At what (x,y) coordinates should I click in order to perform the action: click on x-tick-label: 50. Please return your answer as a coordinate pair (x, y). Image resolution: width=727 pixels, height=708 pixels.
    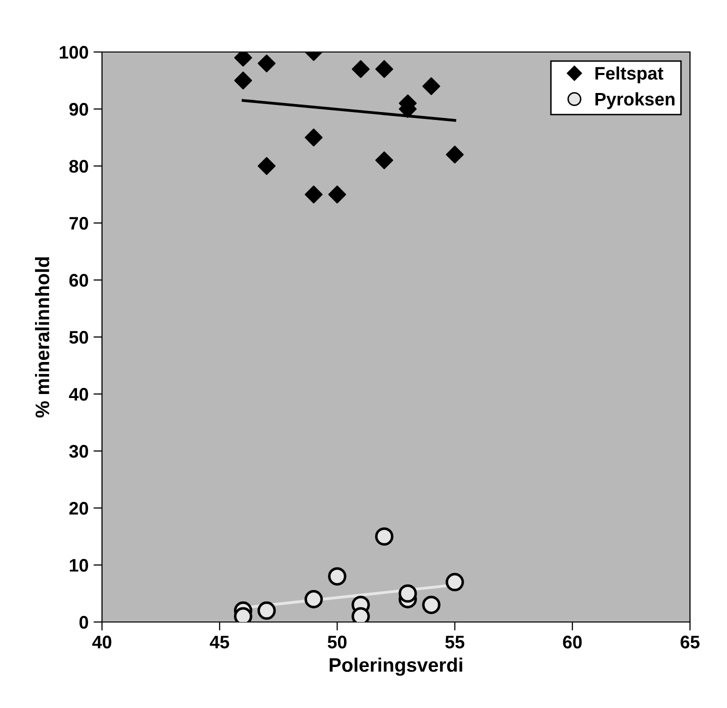
    Looking at the image, I should click on (337, 642).